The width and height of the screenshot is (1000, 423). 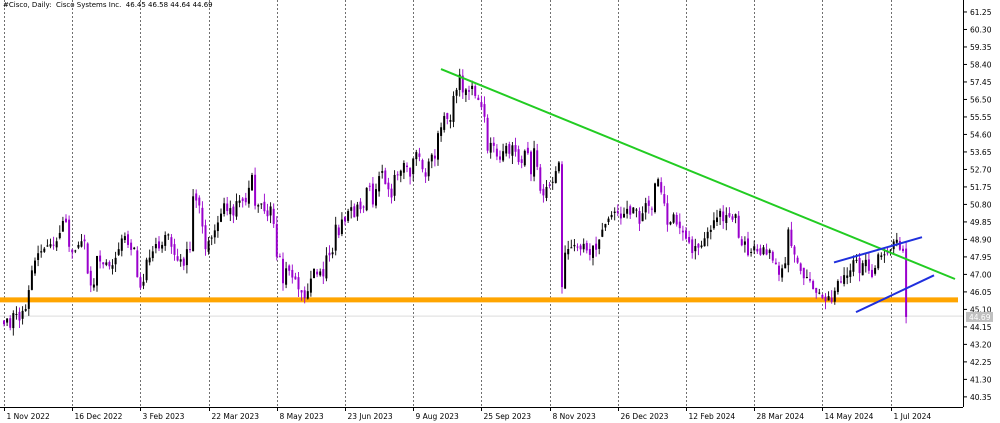 What do you see at coordinates (981, 362) in the screenshot?
I see `y-tick-label: 42.25` at bounding box center [981, 362].